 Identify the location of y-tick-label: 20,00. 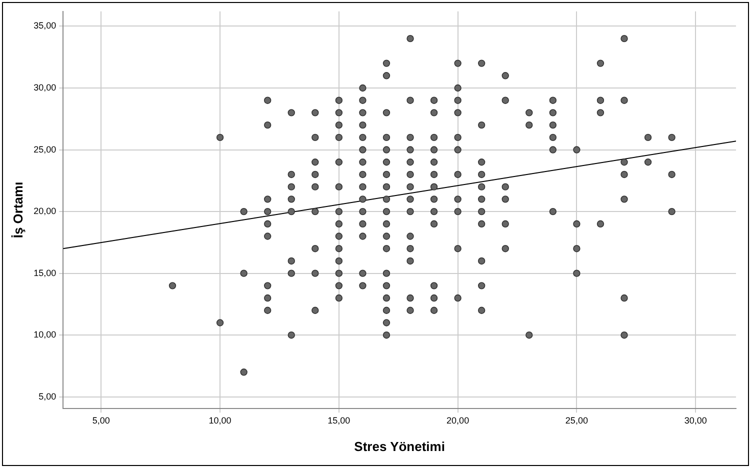
(45, 211).